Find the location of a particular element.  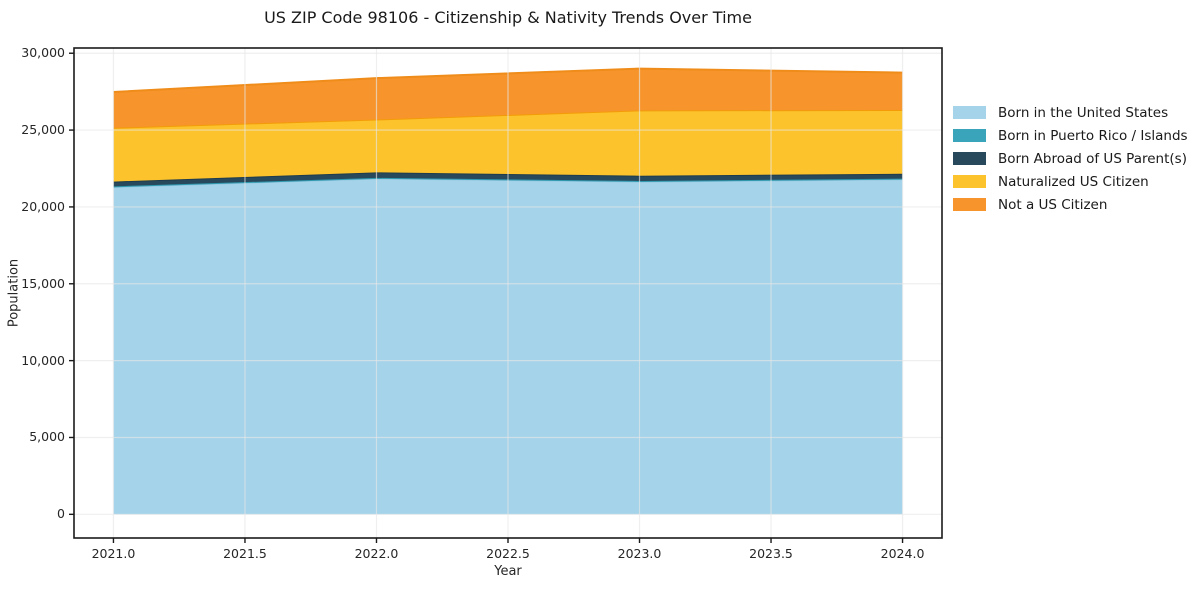

y-axis-label: Population is located at coordinates (14, 293).